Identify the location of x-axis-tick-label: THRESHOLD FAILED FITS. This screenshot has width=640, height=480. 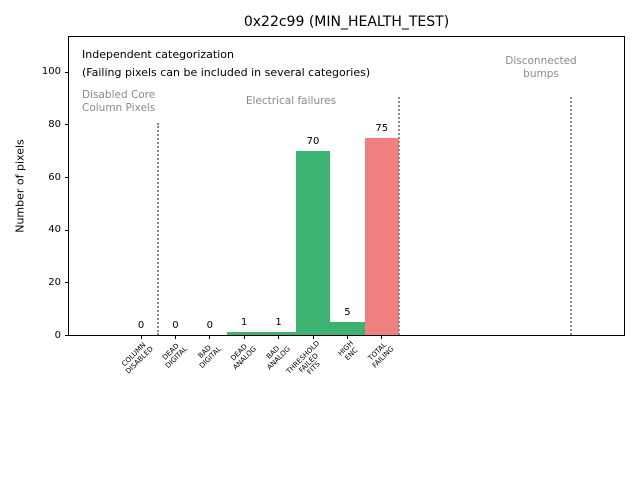
(303, 358).